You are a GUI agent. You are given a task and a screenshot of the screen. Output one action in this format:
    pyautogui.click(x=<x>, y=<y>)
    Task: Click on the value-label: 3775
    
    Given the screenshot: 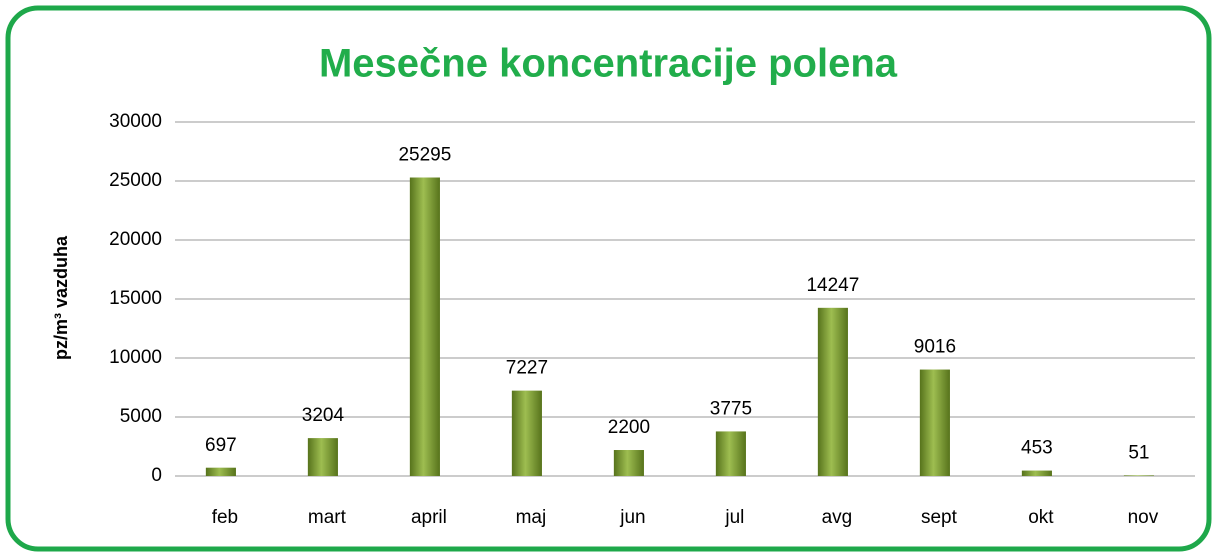 What is the action you would take?
    pyautogui.click(x=731, y=408)
    